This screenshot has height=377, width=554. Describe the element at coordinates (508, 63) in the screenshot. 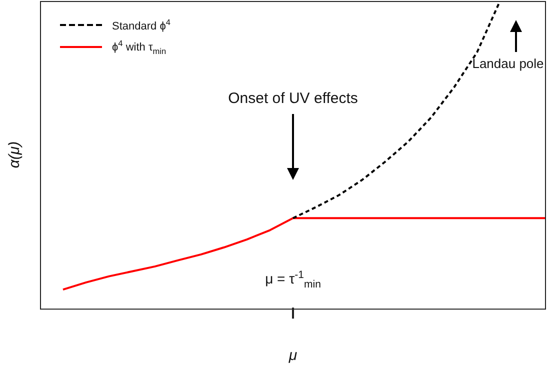

I see `annotation: Landau pole` at that location.